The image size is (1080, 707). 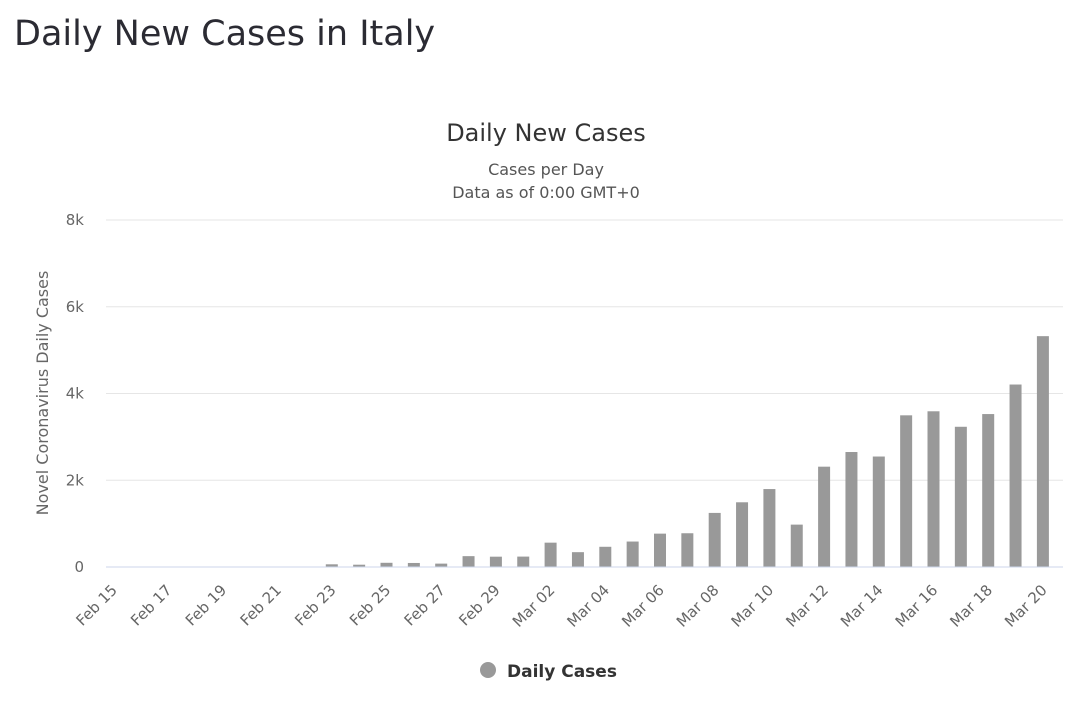 I want to click on x-tick-label: Feb 17, so click(x=151, y=605).